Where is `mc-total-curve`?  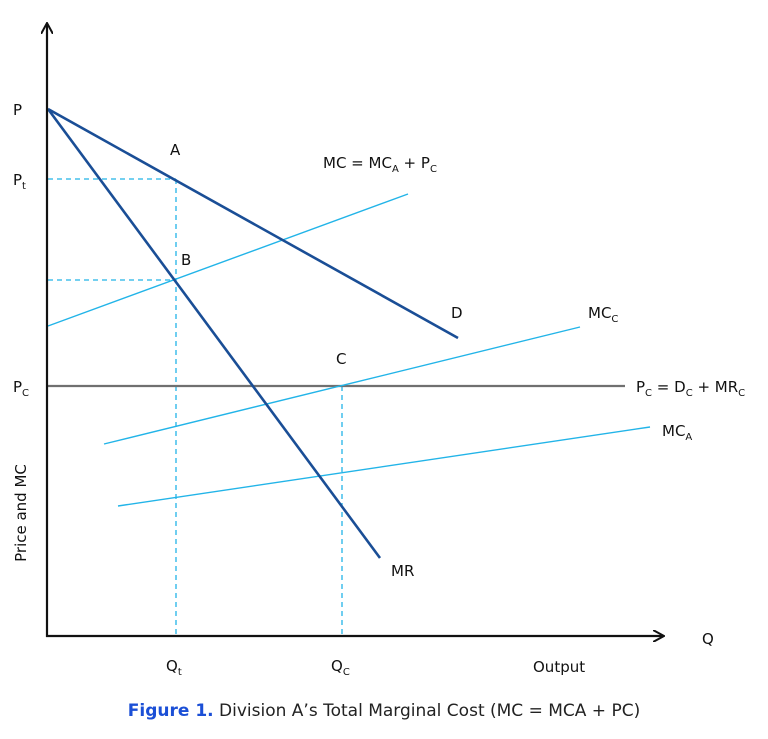 mc-total-curve is located at coordinates (228, 260).